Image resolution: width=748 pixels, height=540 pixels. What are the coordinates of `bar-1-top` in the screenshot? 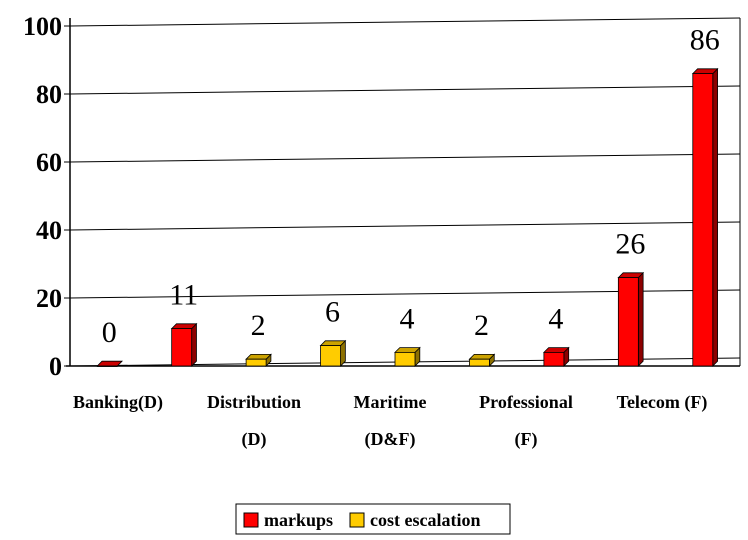 It's located at (184, 326).